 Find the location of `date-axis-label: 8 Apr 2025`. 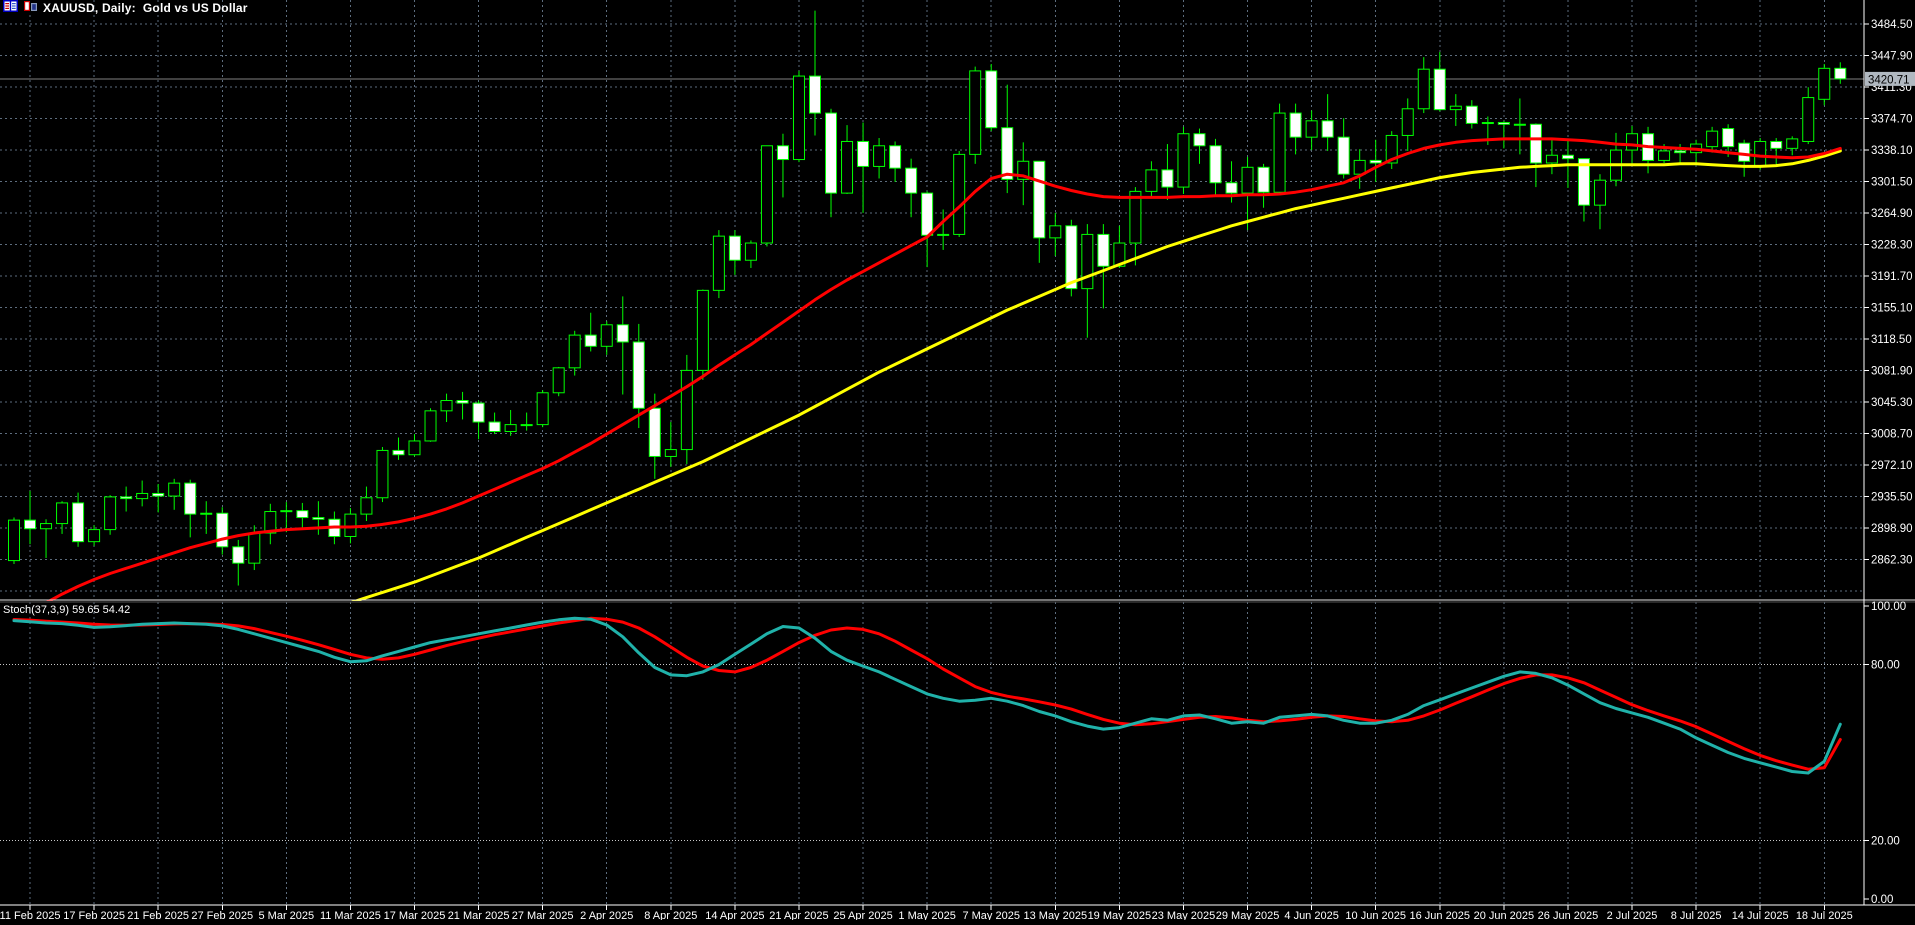

date-axis-label: 8 Apr 2025 is located at coordinates (670, 915).